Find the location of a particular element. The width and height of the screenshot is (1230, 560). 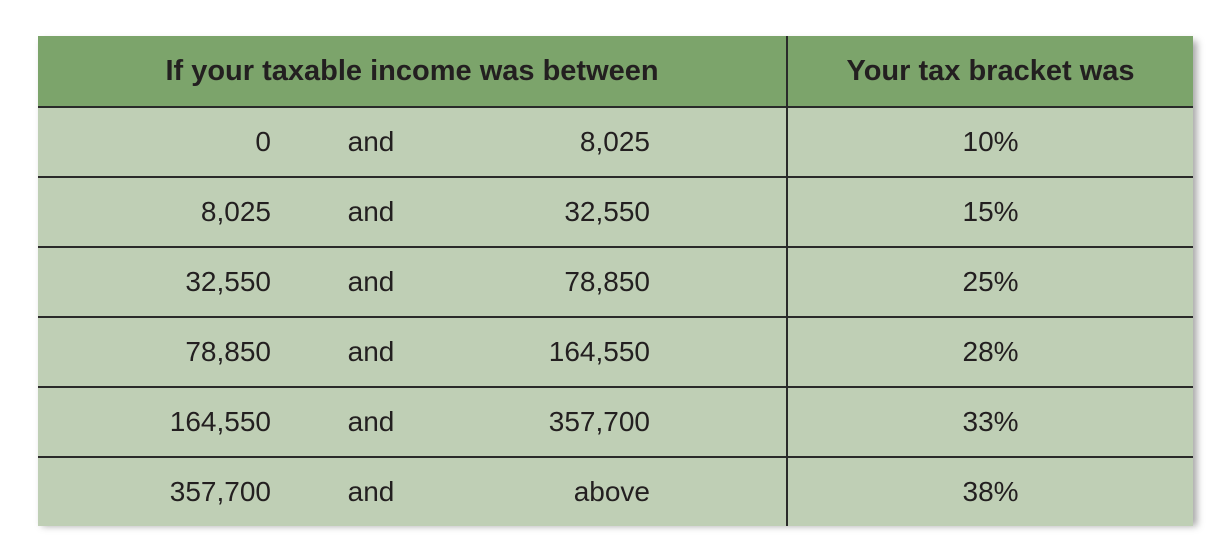

income-to-cell: above is located at coordinates (560, 491).